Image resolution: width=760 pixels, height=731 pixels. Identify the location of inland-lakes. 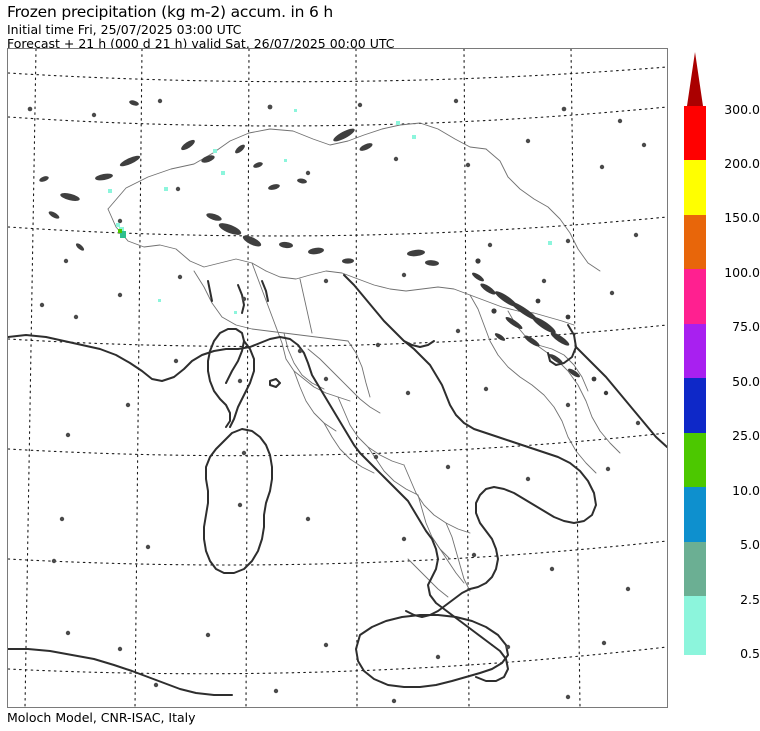
(239, 183).